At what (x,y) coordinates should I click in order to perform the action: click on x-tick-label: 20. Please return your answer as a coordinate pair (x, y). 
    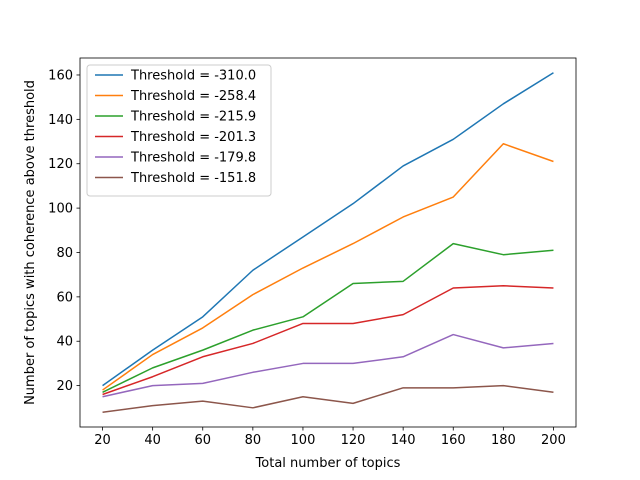
    Looking at the image, I should click on (102, 440).